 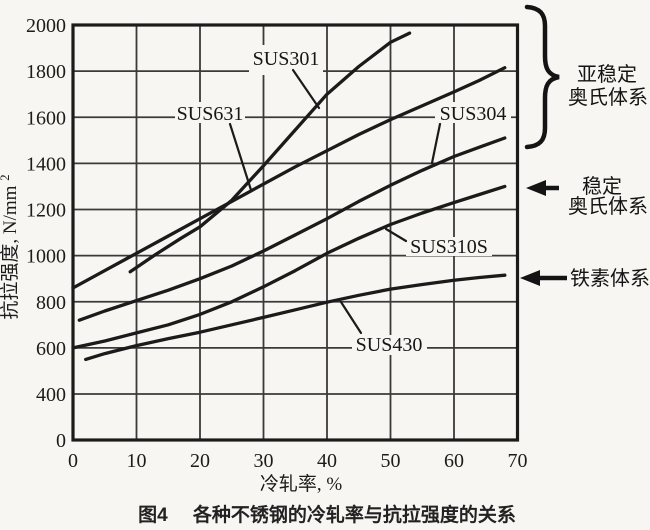 I want to click on series-label-sus430: SUS430, so click(x=389, y=345).